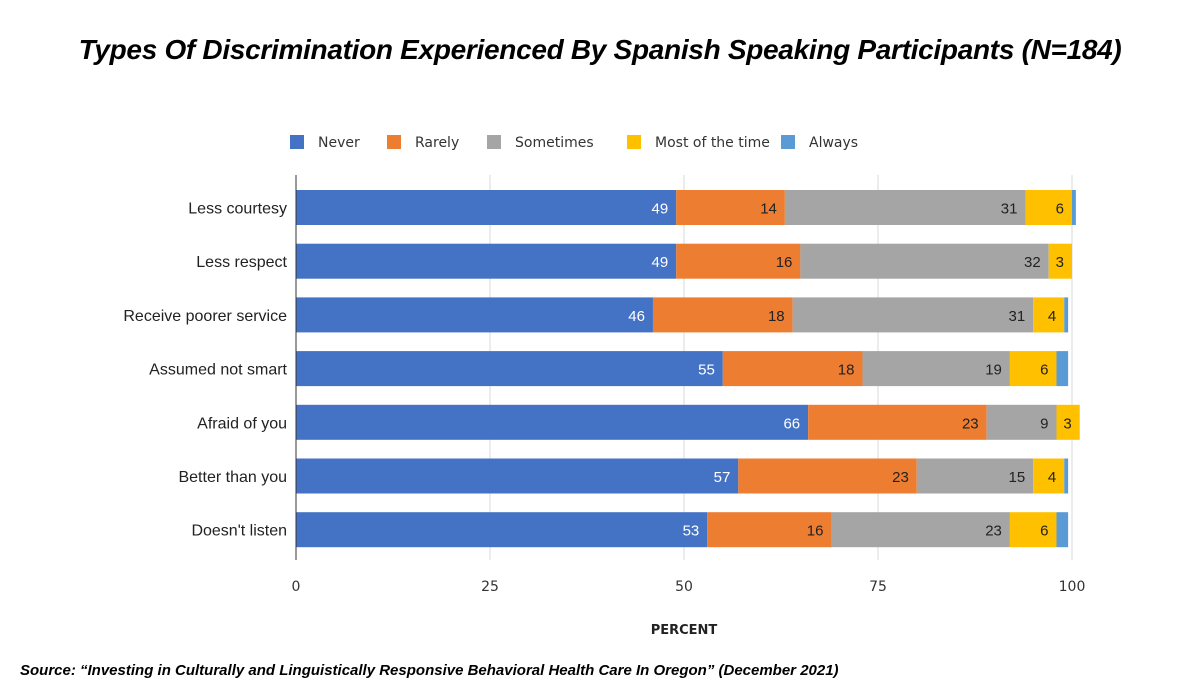 The height and width of the screenshot is (696, 1200). Describe the element at coordinates (722, 477) in the screenshot. I see `data-label: 57` at that location.